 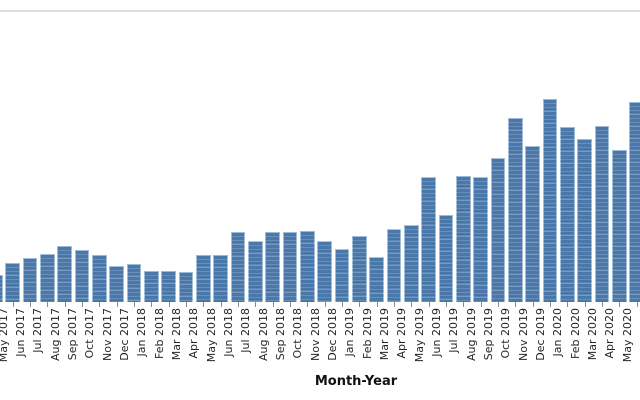 What do you see at coordinates (320, 11) in the screenshot?
I see `top-gridline` at bounding box center [320, 11].